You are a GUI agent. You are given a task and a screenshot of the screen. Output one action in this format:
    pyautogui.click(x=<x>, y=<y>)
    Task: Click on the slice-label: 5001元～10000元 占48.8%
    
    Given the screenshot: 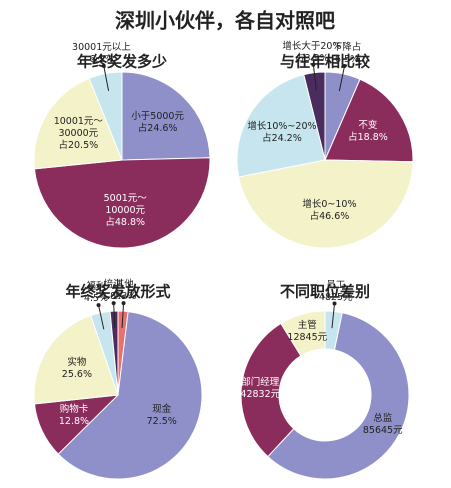 What is the action you would take?
    pyautogui.click(x=125, y=211)
    